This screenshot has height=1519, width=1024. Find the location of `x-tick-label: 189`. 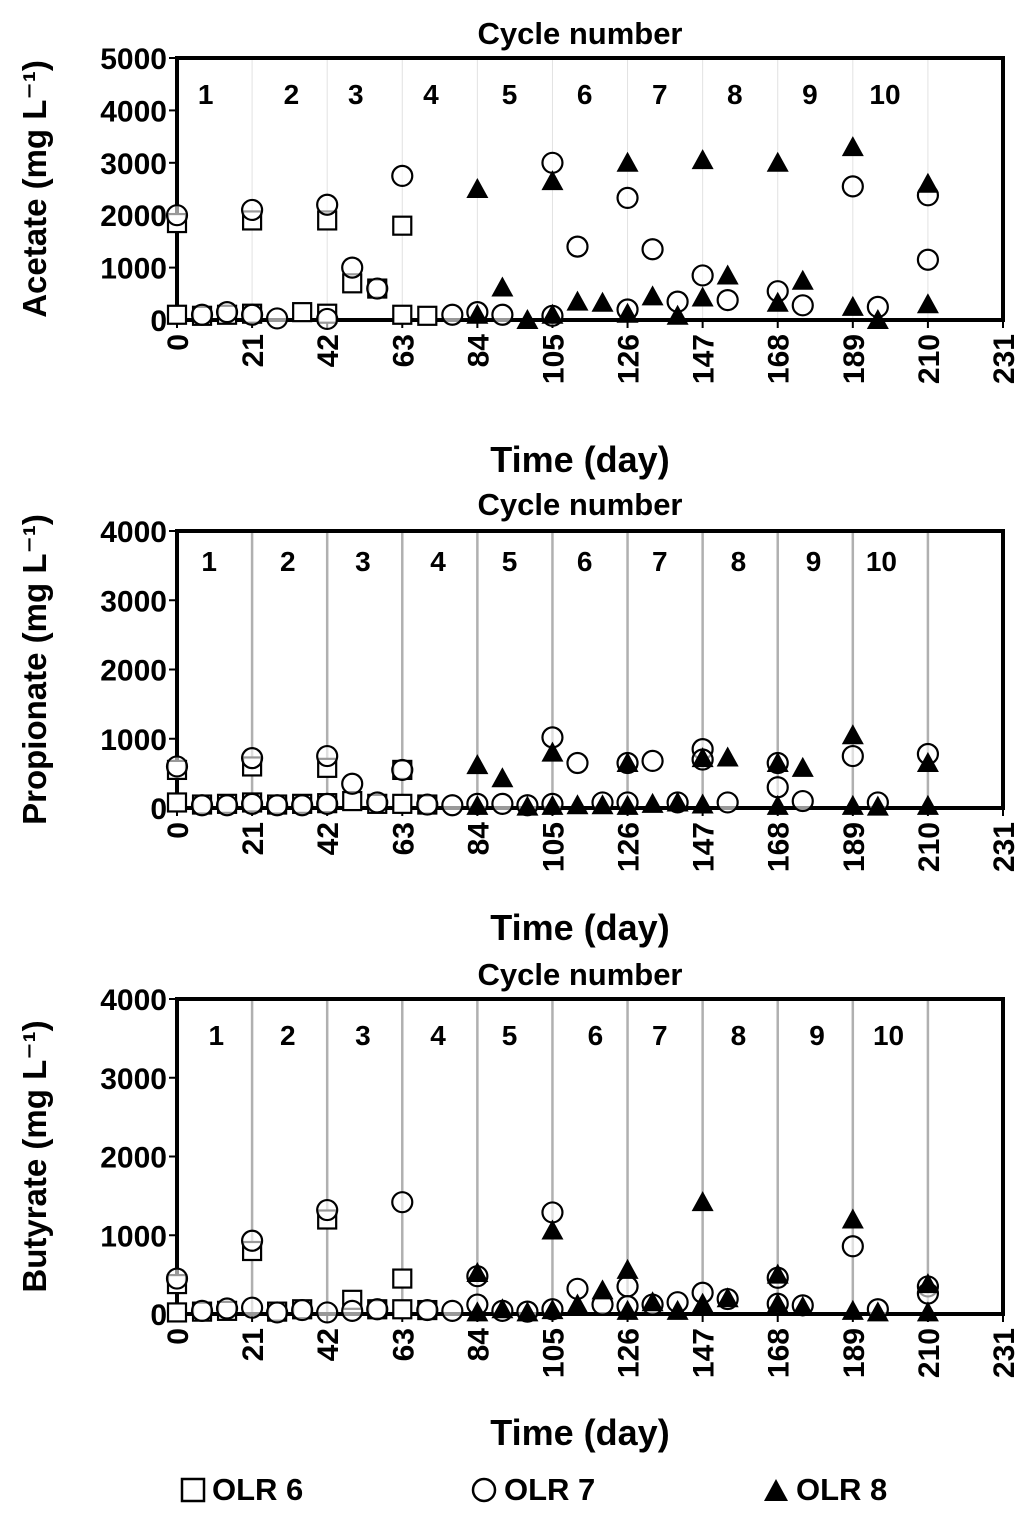

x-tick-label: 189 is located at coordinates (854, 1353).